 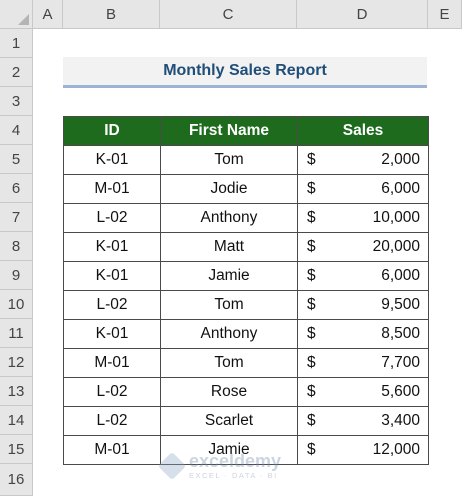 What do you see at coordinates (229, 189) in the screenshot?
I see `cell-first-name: Jodie` at bounding box center [229, 189].